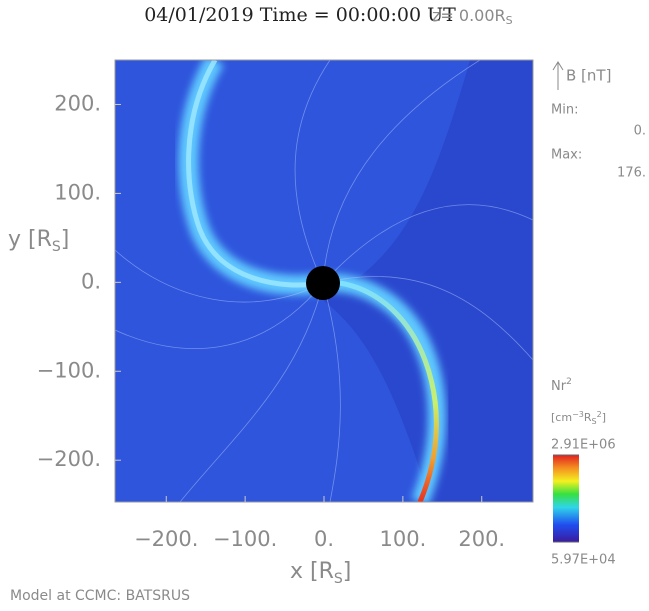 The height and width of the screenshot is (611, 649). What do you see at coordinates (640, 131) in the screenshot?
I see `vector-min: 0.` at bounding box center [640, 131].